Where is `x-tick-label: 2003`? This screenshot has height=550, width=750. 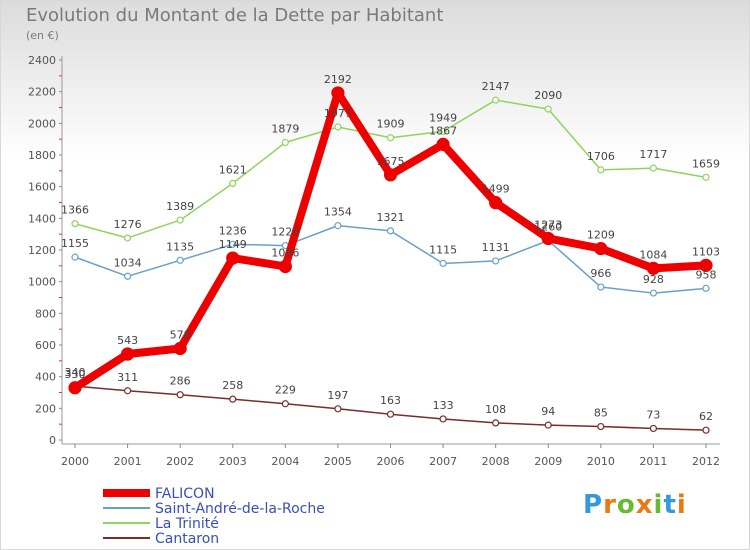
x-tick-label: 2003 is located at coordinates (233, 461).